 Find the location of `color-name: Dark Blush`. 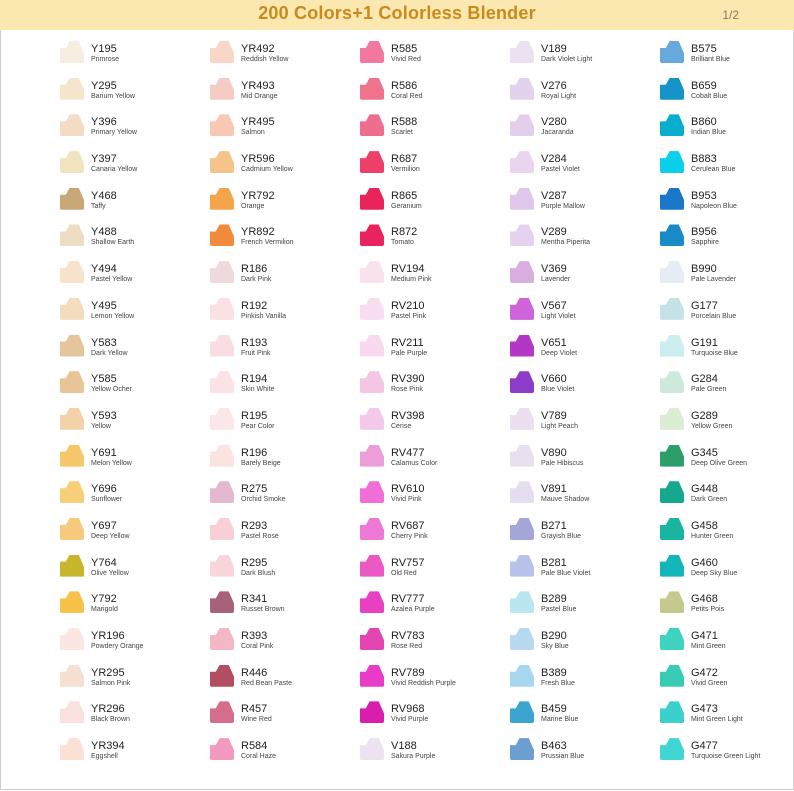

color-name: Dark Blush is located at coordinates (258, 573).